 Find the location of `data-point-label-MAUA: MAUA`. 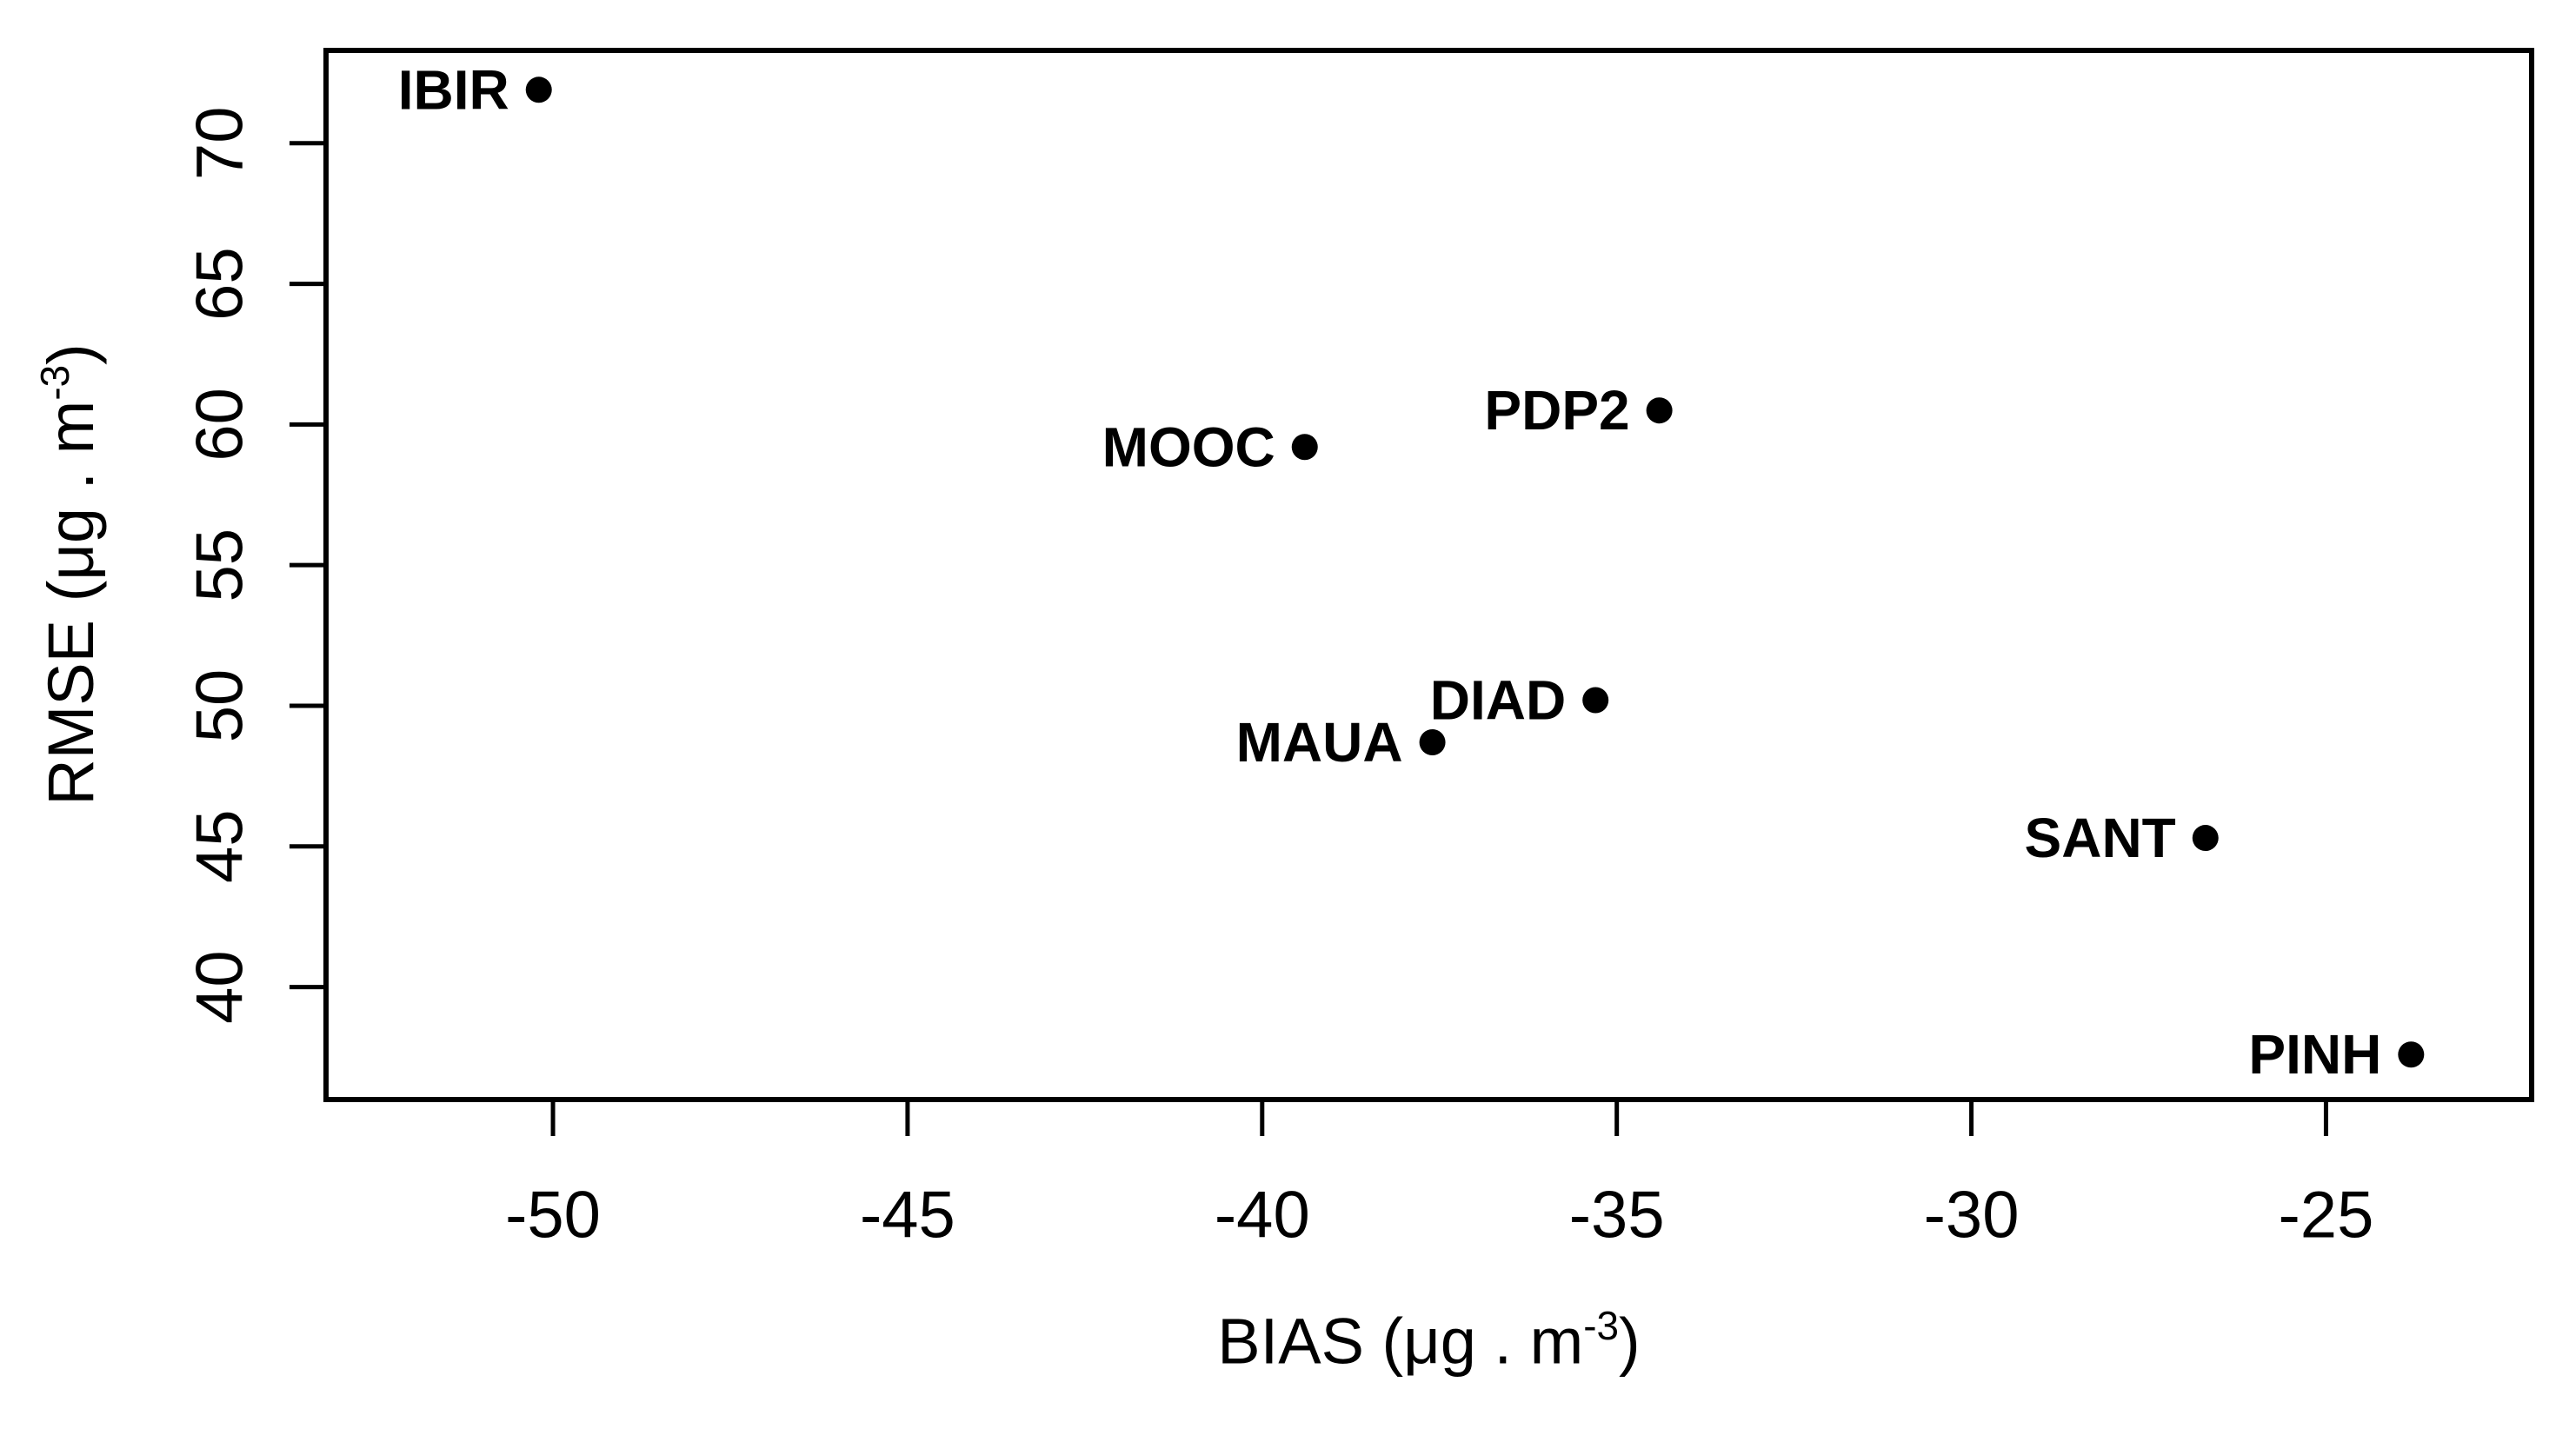

data-point-label-MAUA: MAUA is located at coordinates (1319, 742).